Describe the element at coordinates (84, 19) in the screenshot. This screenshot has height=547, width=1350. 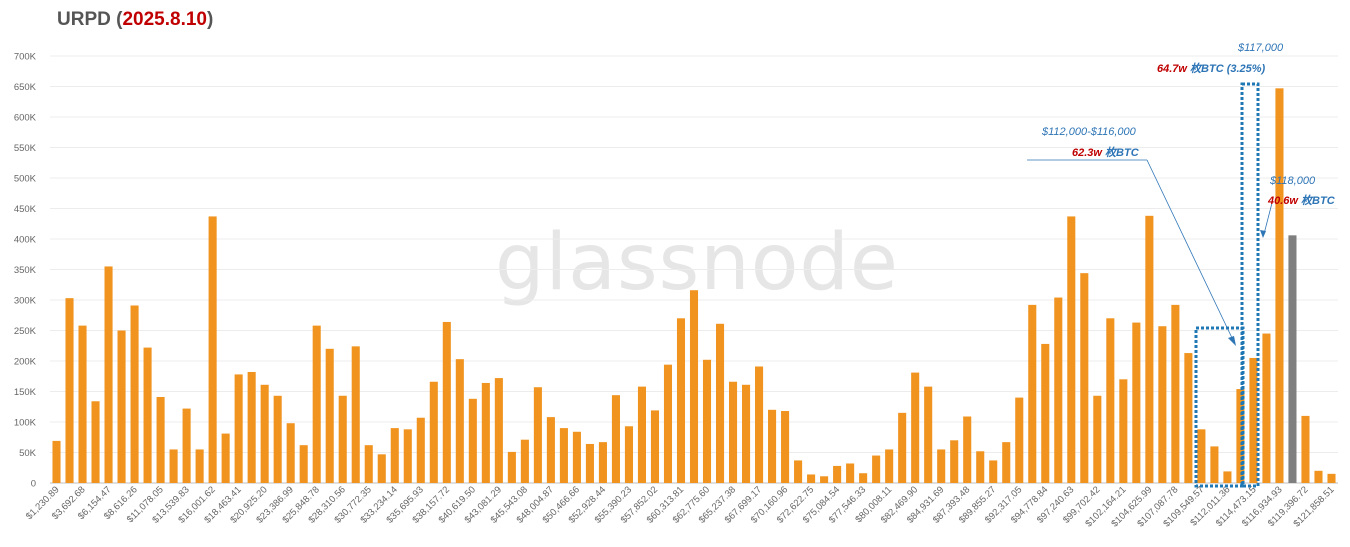
I see `title-text: URPD` at that location.